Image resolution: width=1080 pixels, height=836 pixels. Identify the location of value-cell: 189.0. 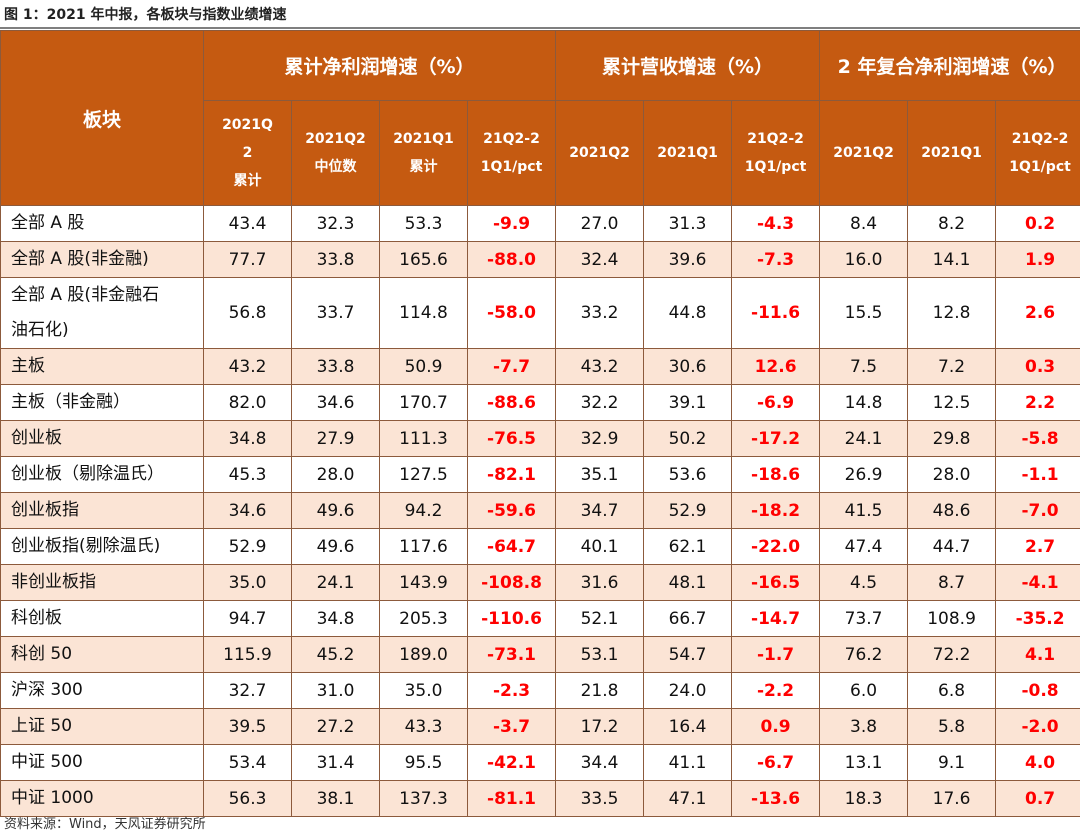
(423, 654).